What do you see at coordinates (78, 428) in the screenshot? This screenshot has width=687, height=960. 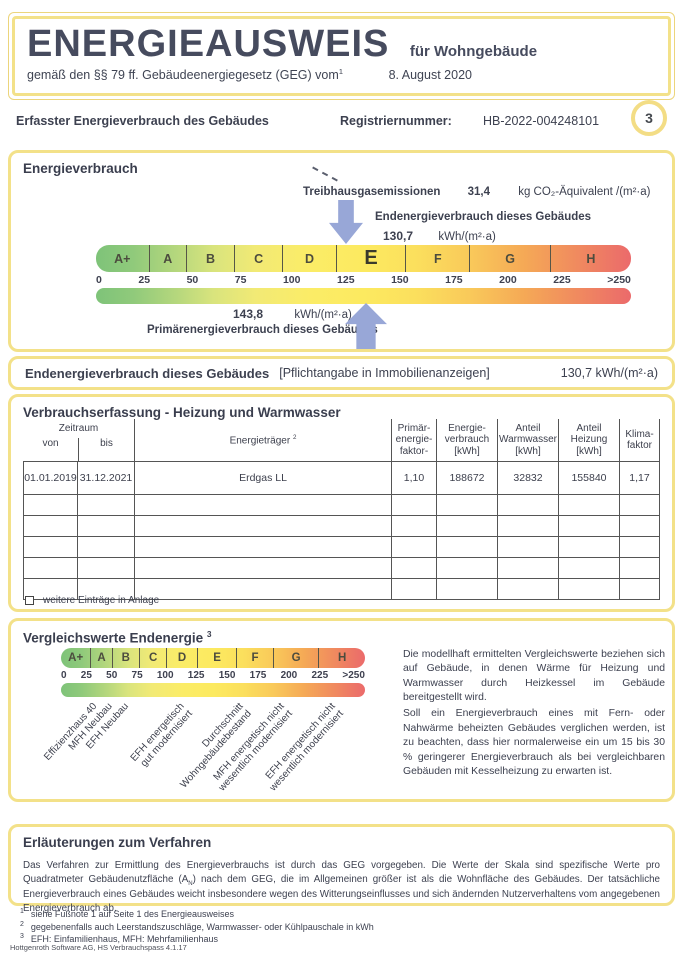 I see `header-zeitraum-label: Zeitraum` at bounding box center [78, 428].